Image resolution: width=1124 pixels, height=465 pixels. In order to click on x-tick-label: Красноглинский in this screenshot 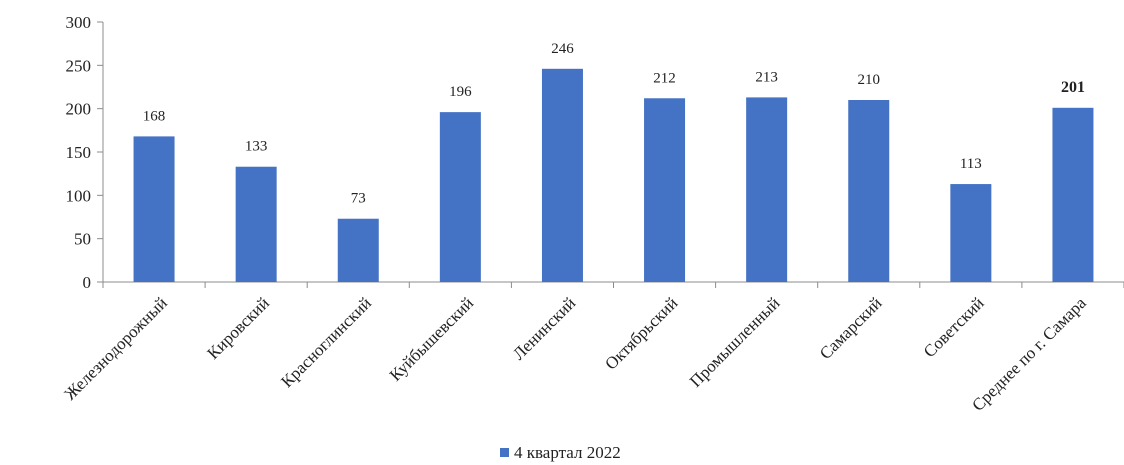, I will do `click(326, 342)`.